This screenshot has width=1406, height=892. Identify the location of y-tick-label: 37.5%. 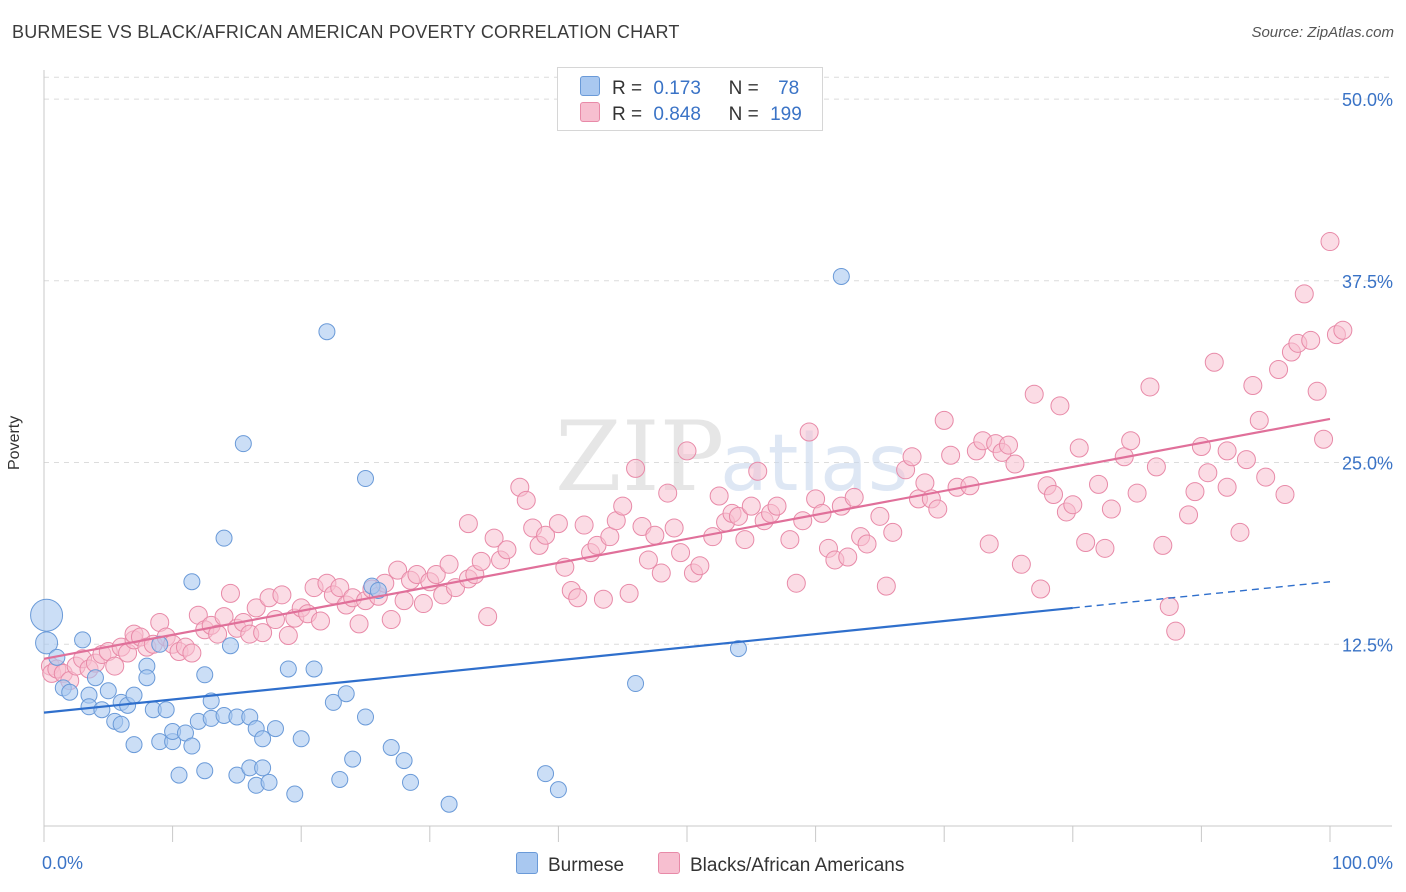
(1367, 282).